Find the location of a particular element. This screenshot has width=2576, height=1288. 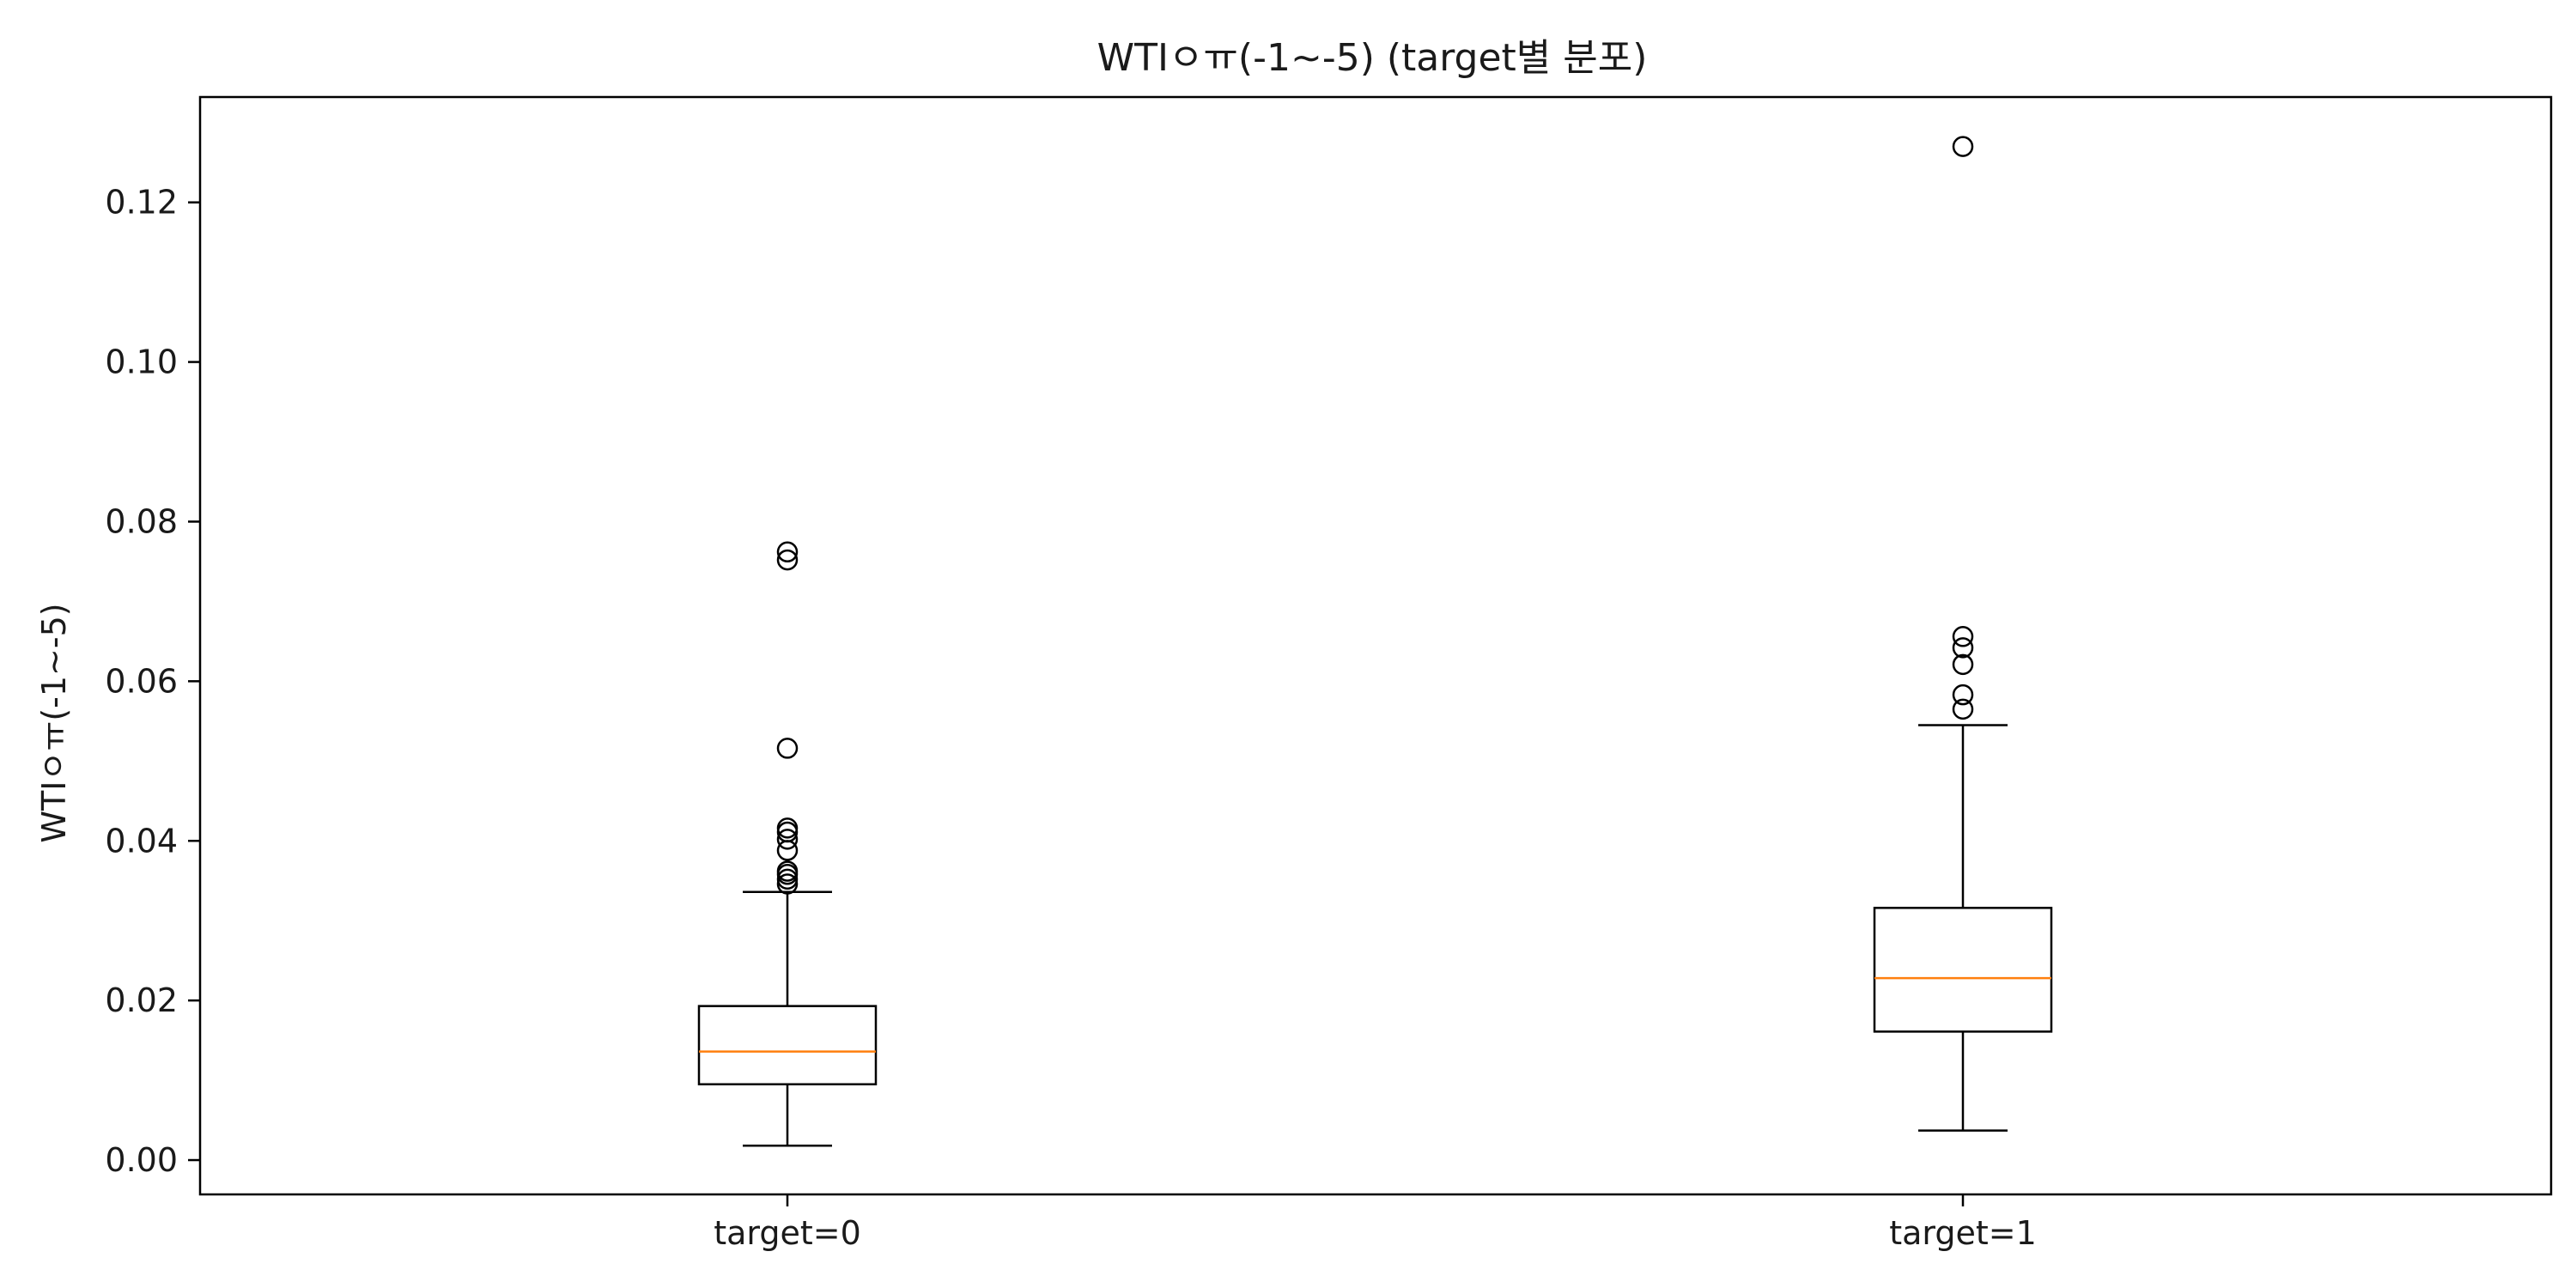

y-tick-label: 0.02 is located at coordinates (142, 1000).